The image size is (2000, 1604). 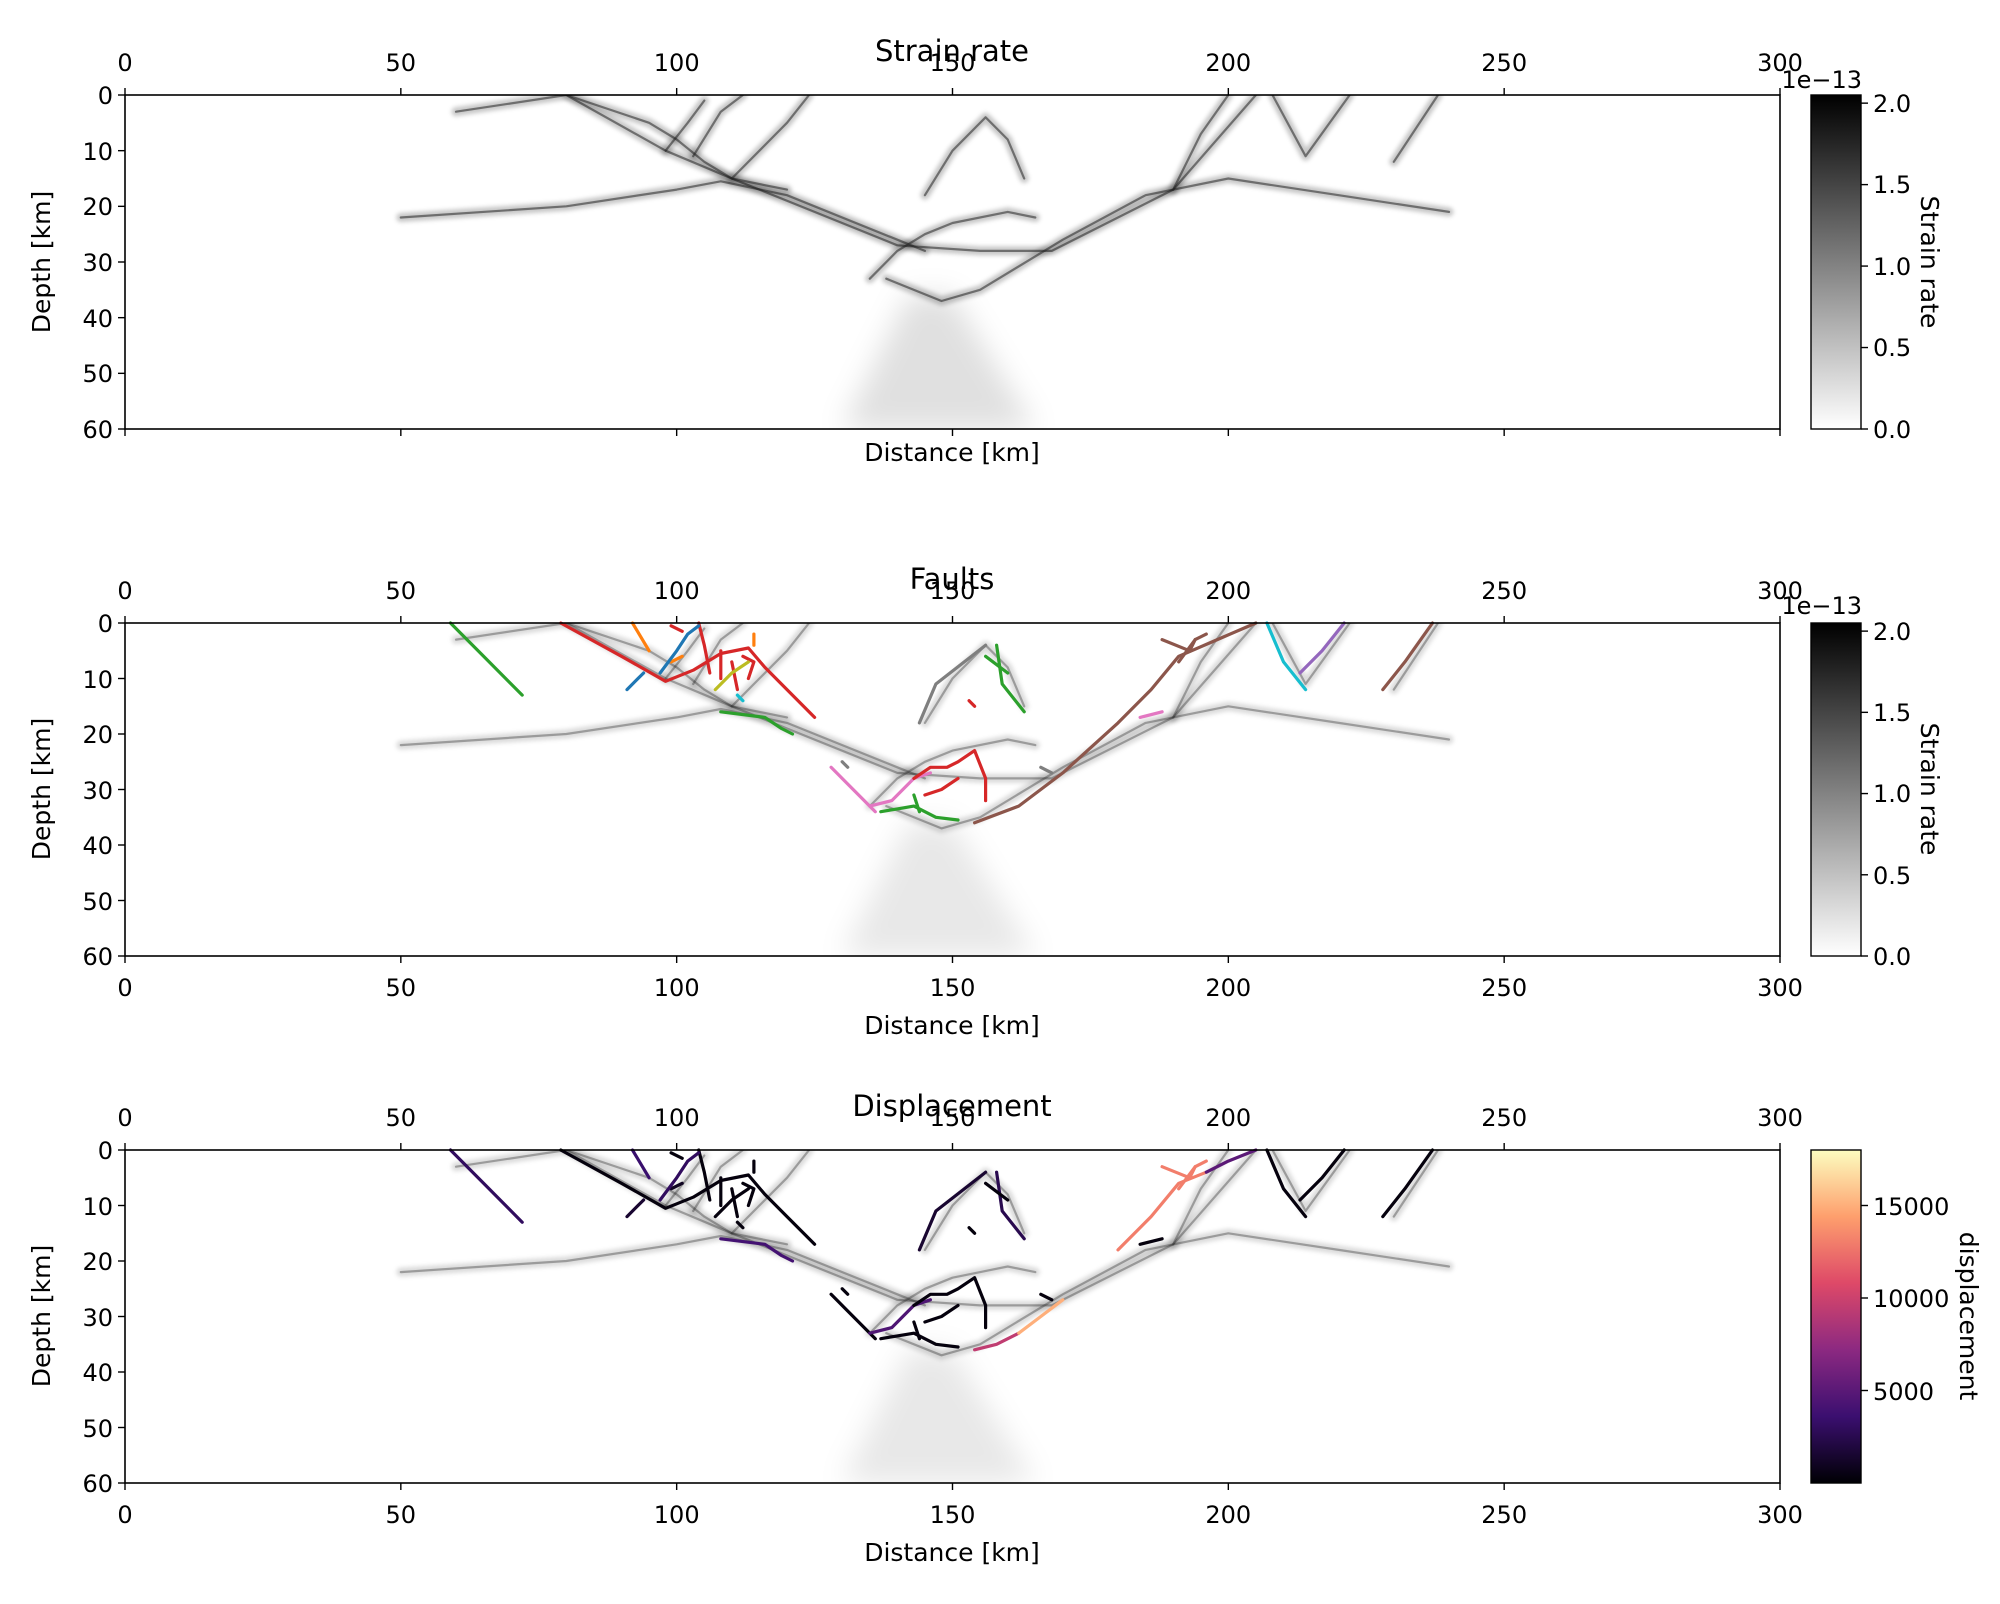 I want to click on y-axis: 0 10 20 30 40 50 60 Depth [km], so click(x=70, y=790).